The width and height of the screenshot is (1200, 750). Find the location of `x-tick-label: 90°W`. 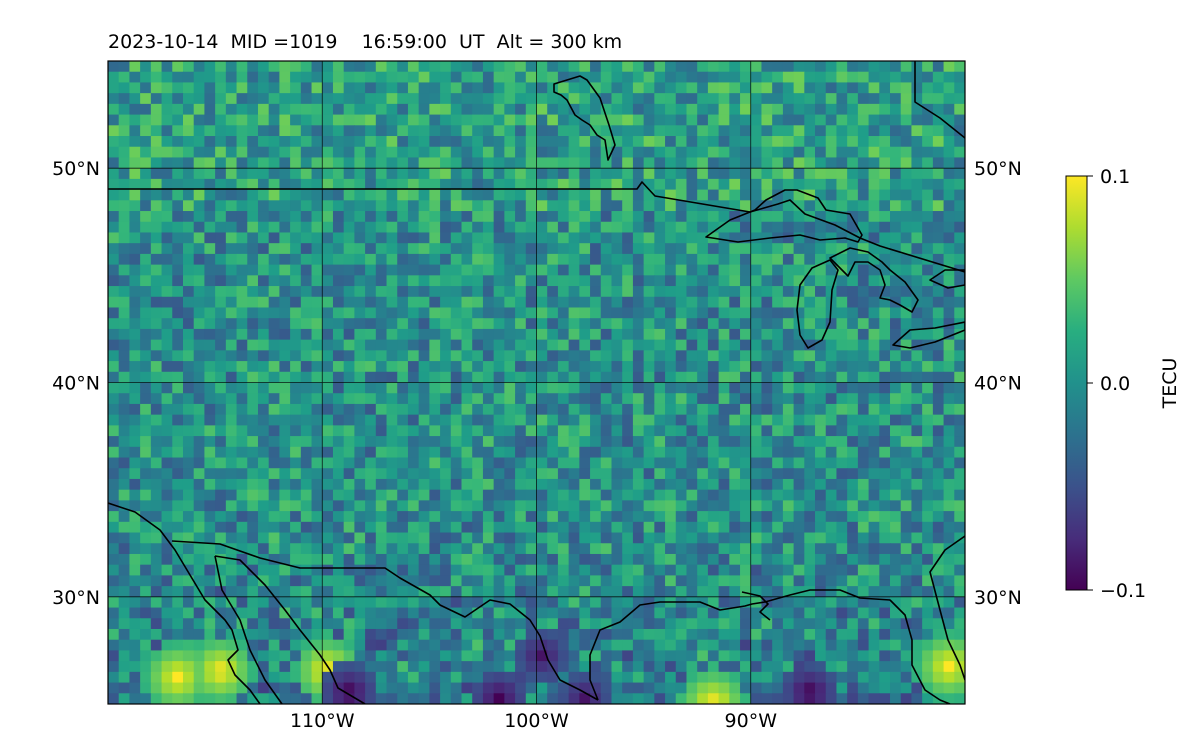

x-tick-label: 90°W is located at coordinates (751, 721).